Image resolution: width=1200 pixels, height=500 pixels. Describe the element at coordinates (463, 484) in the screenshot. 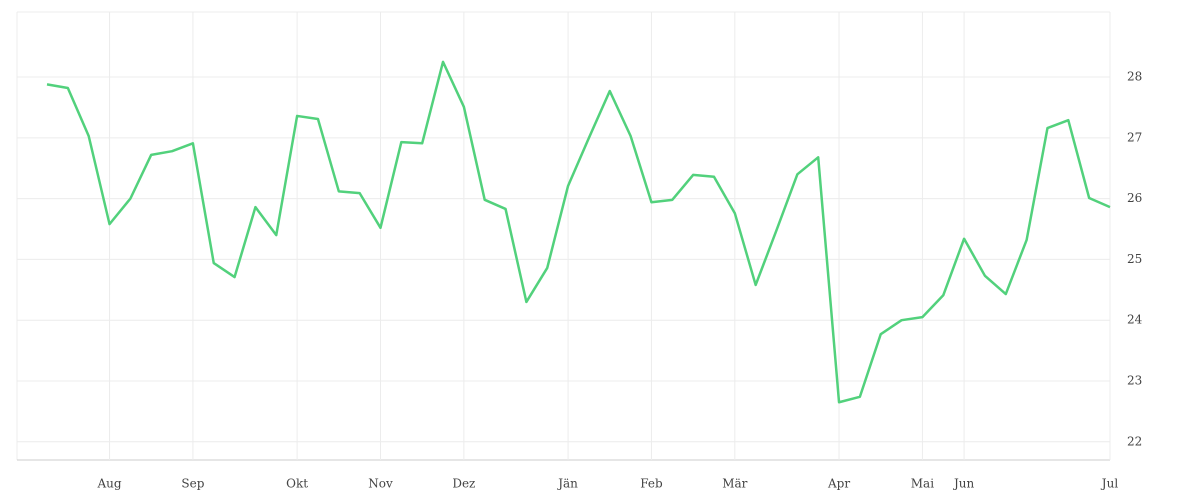

I see `x-tick-label: Dez` at that location.